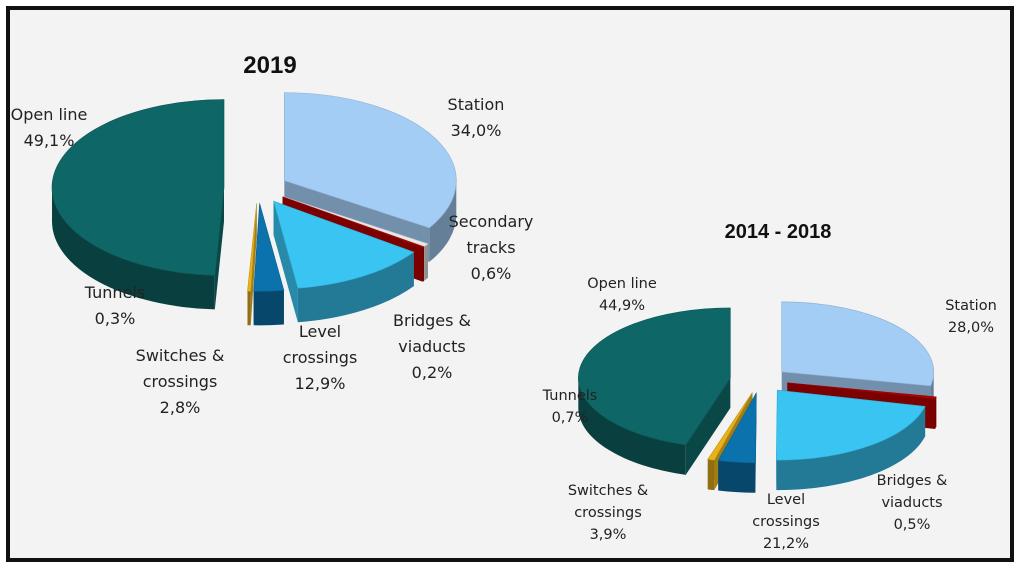 The image size is (1024, 572). I want to click on label-bridges-and-viaducts: Bridges & viaducts 0,2%, so click(432, 346).